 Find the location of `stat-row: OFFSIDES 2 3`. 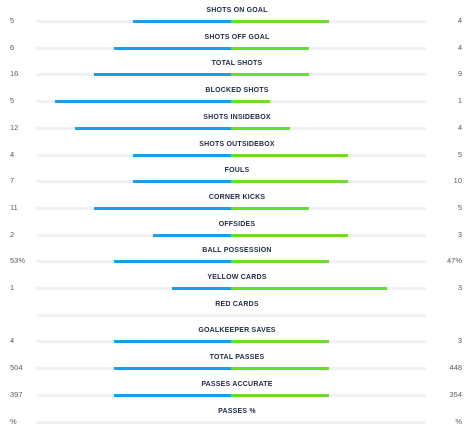

stat-row: OFFSIDES 2 3 is located at coordinates (237, 231).